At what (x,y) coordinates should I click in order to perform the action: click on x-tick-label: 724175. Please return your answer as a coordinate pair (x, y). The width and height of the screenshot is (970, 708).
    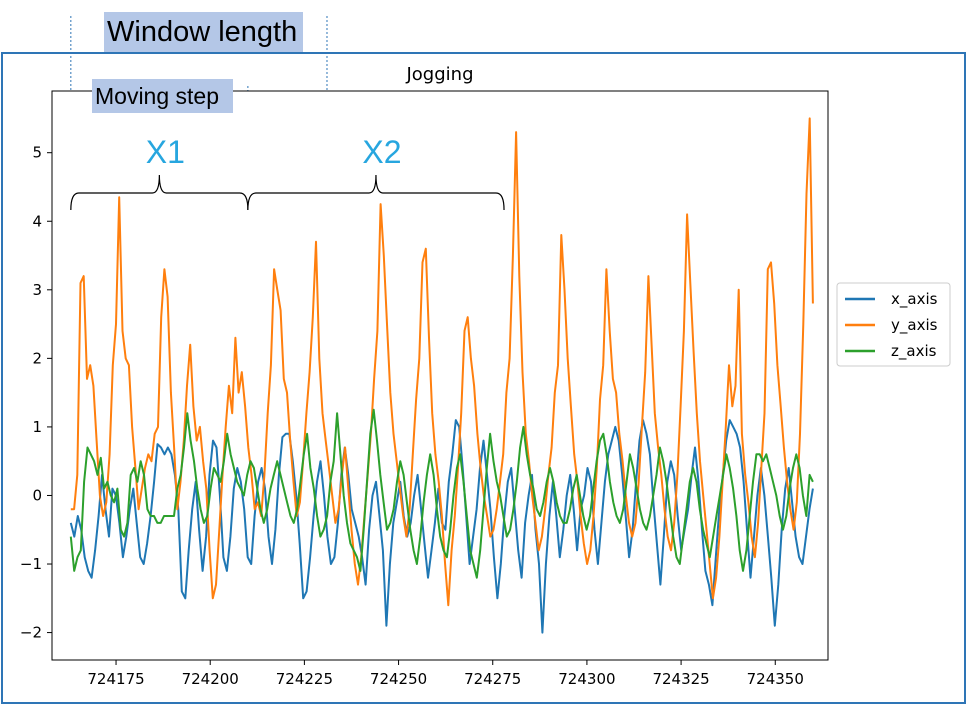
    Looking at the image, I should click on (115, 679).